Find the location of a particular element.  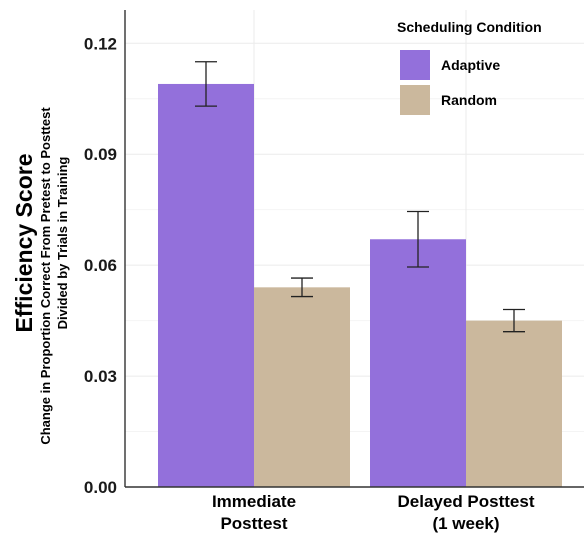

y-tick-label: 0.00 is located at coordinates (100, 487).